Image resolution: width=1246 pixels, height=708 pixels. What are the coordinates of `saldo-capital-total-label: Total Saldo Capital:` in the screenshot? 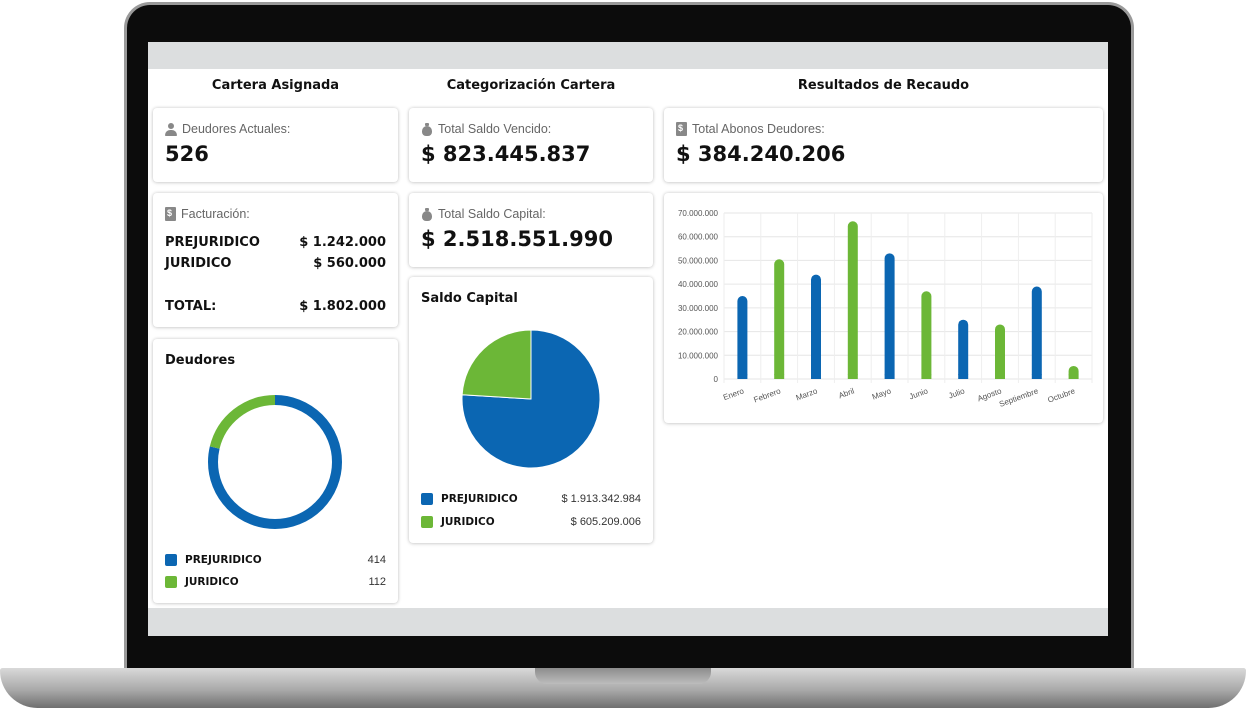 It's located at (483, 214).